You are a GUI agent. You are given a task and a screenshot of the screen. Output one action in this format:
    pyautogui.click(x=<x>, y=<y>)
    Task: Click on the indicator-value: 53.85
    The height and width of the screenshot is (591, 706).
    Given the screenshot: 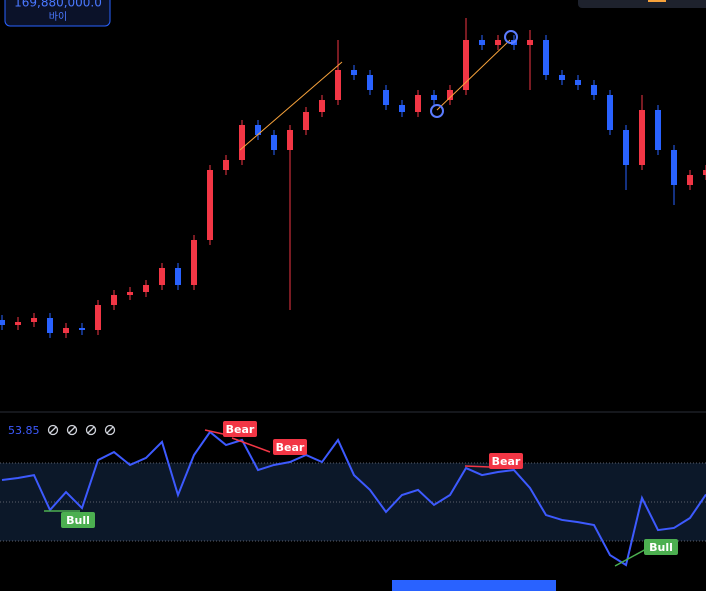 What is the action you would take?
    pyautogui.click(x=24, y=430)
    